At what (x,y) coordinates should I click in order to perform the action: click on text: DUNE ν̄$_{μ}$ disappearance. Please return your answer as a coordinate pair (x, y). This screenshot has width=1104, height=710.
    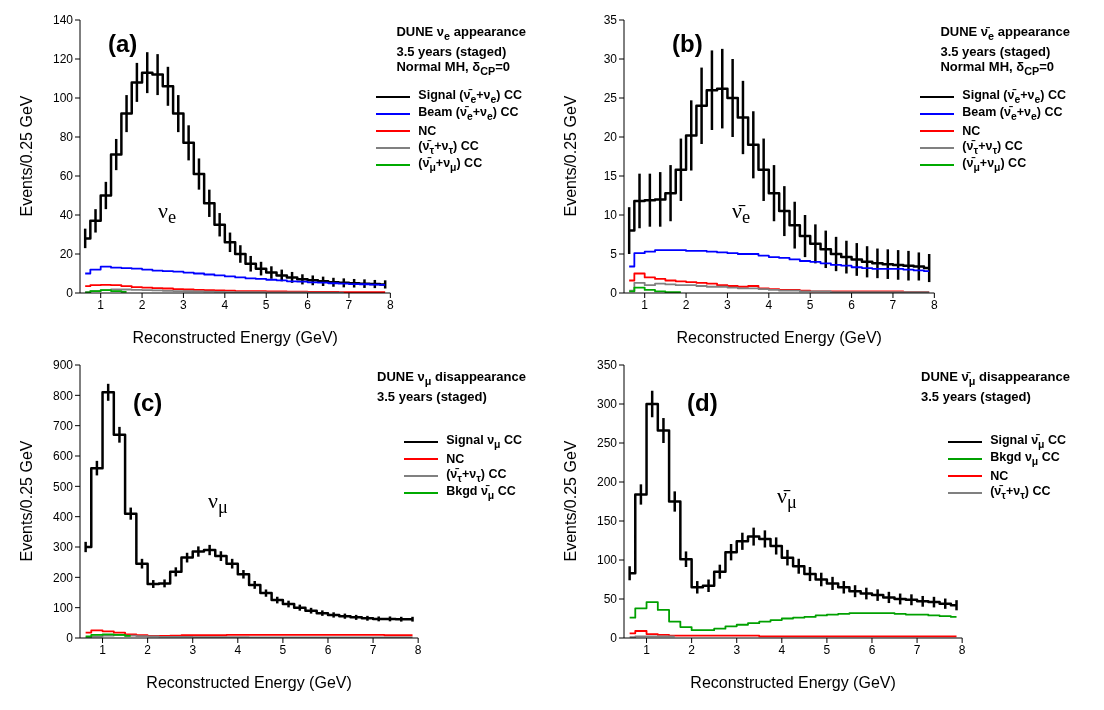
    Looking at the image, I should click on (995, 378).